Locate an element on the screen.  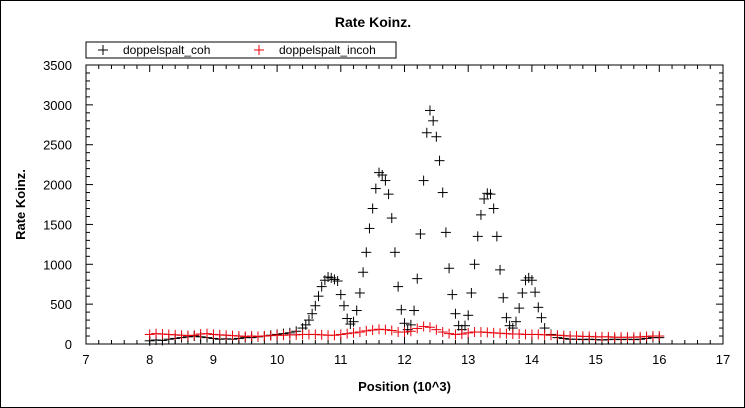
x-tick-label: 14 is located at coordinates (532, 359).